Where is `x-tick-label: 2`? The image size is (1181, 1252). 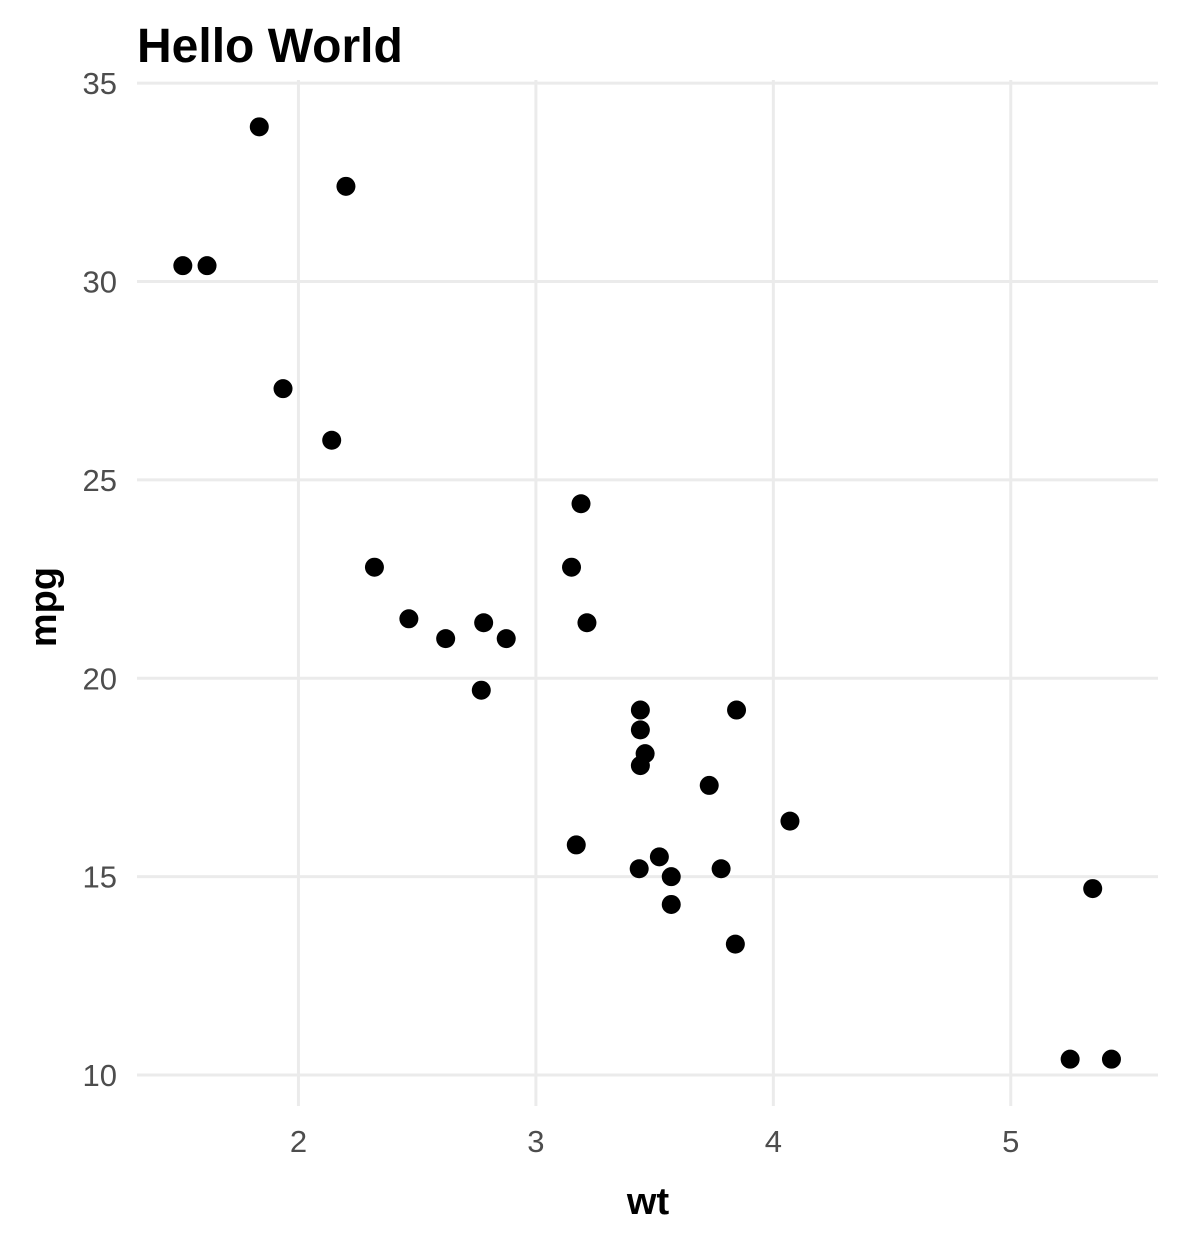 x-tick-label: 2 is located at coordinates (298, 1141).